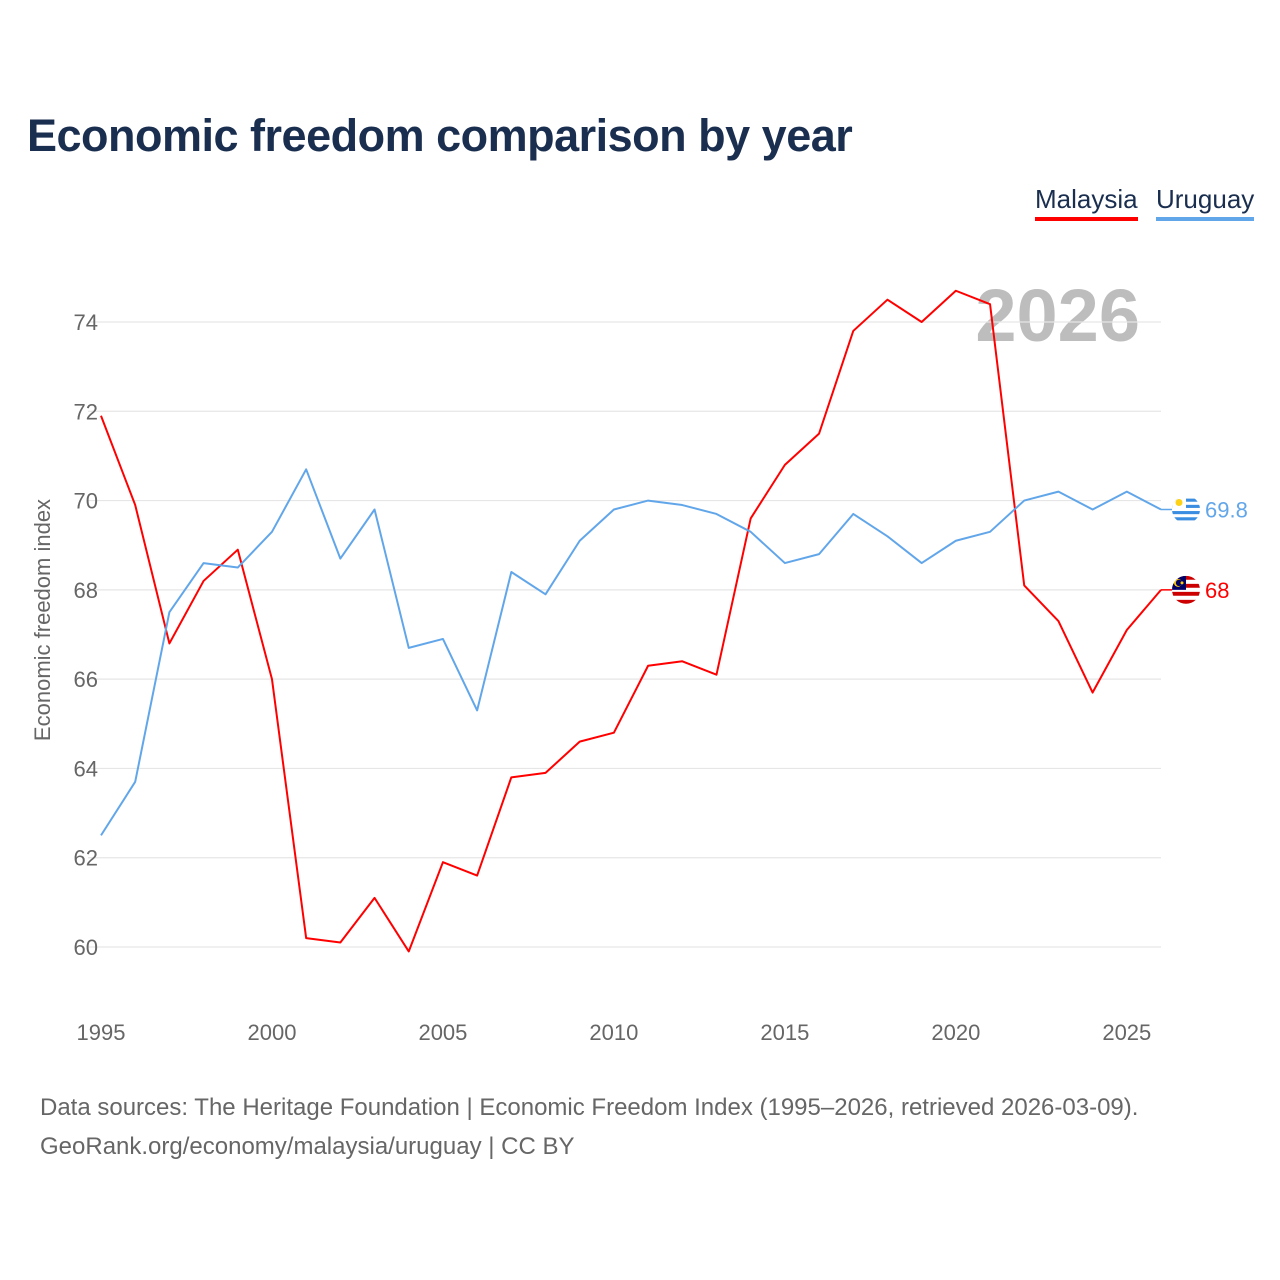 The width and height of the screenshot is (1280, 1280). Describe the element at coordinates (442, 1032) in the screenshot. I see `x-tick-label: 2005` at that location.